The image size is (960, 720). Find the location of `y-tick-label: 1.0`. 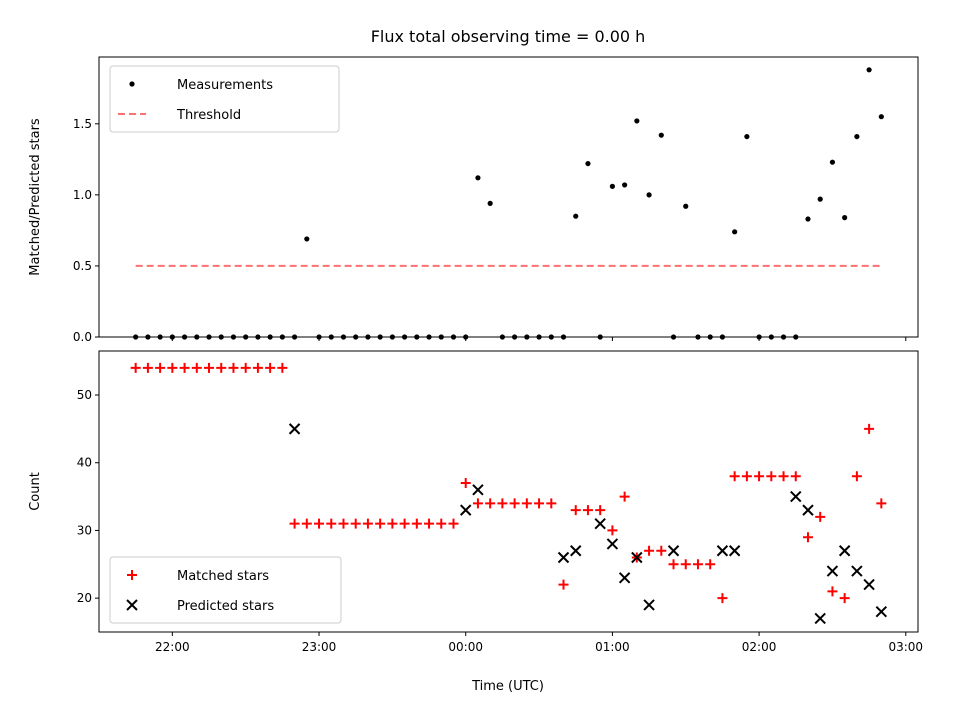

y-tick-label: 1.0 is located at coordinates (82, 195).